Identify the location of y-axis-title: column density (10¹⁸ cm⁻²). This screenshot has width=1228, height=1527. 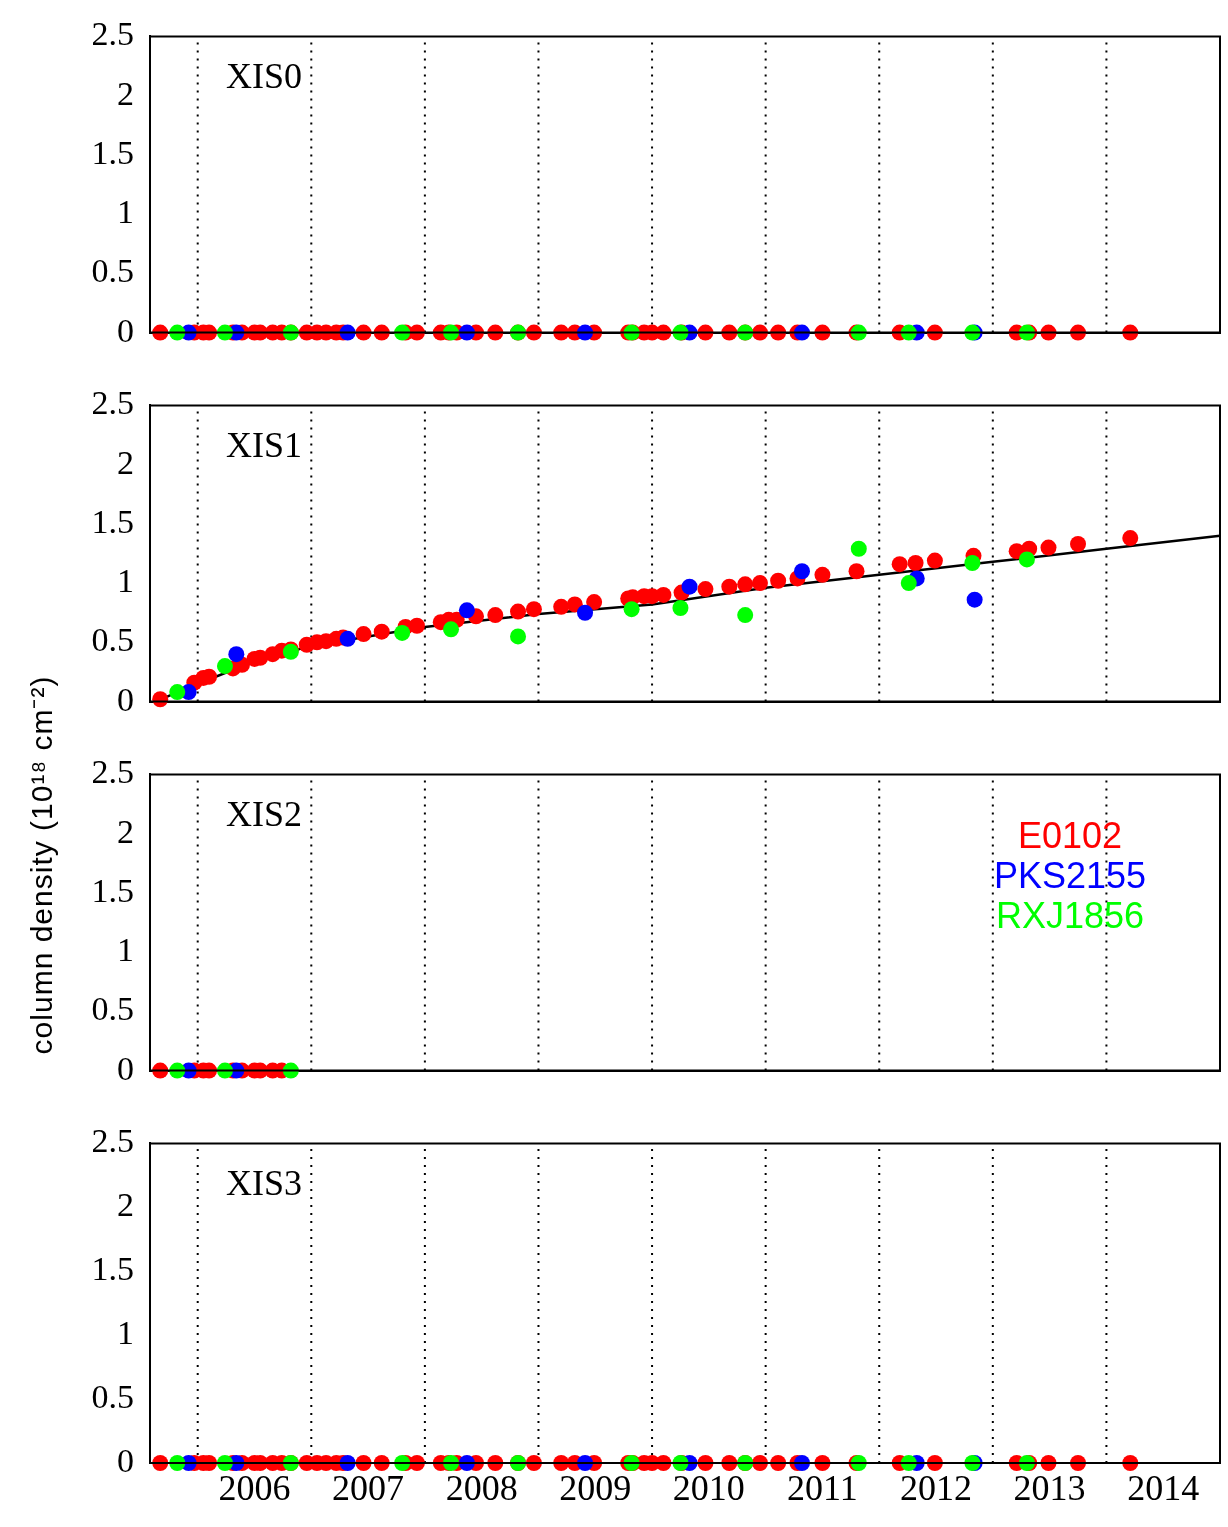
(41, 865).